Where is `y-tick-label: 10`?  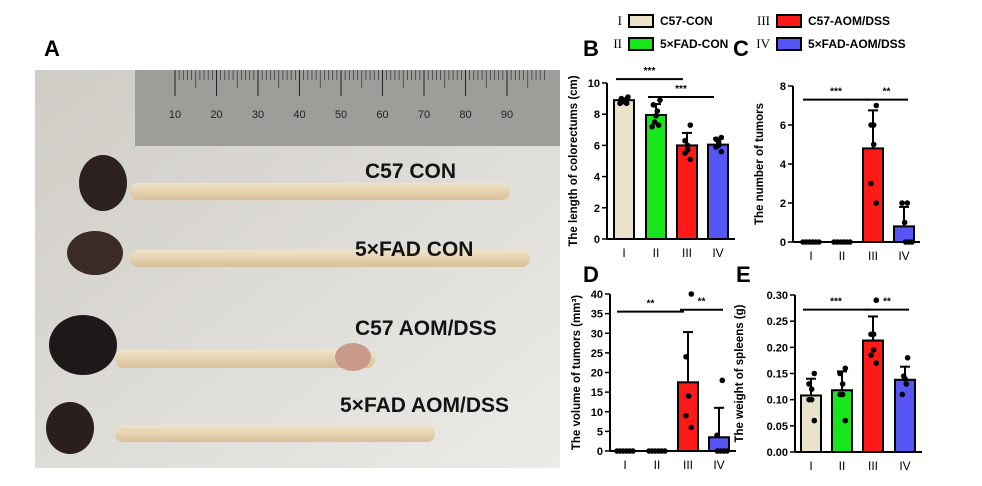 y-tick-label: 10 is located at coordinates (597, 413).